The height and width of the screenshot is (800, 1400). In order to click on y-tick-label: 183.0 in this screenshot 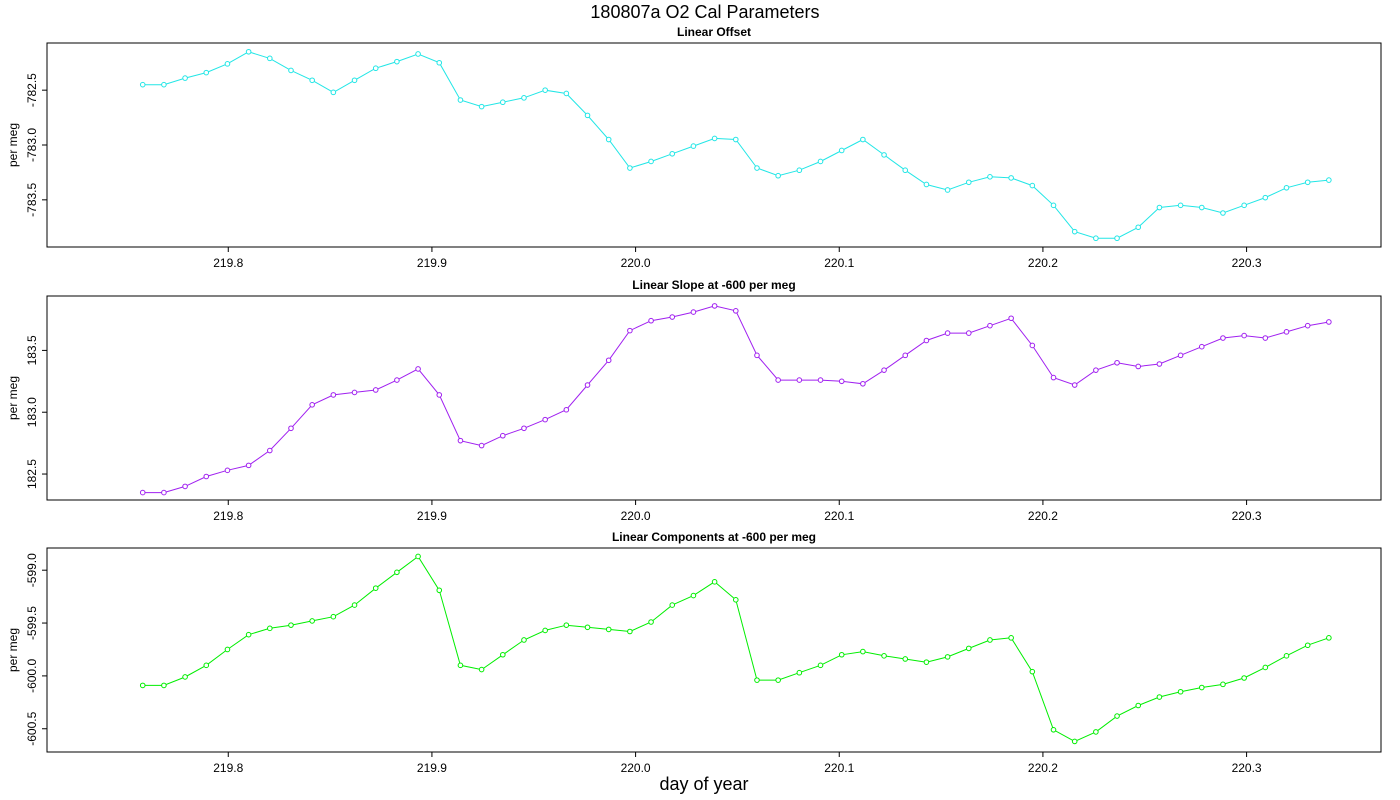, I will do `click(32, 412)`.